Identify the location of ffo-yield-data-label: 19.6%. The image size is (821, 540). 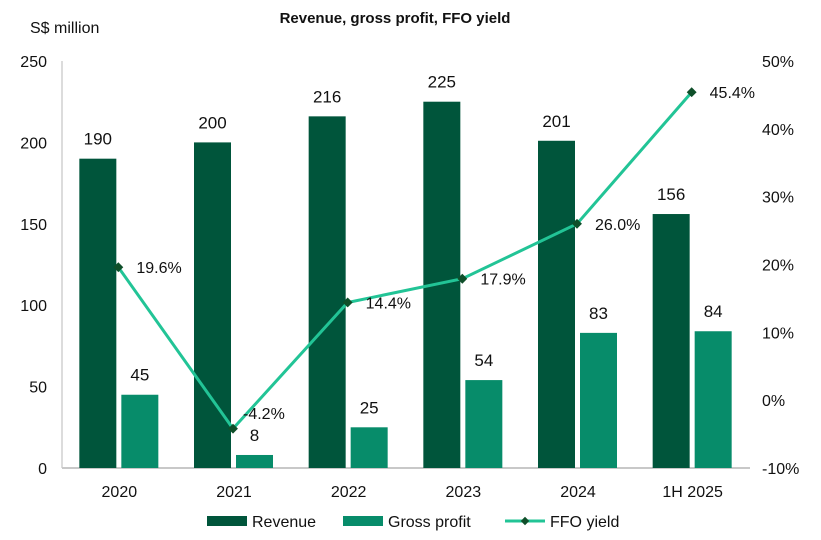
(158, 268).